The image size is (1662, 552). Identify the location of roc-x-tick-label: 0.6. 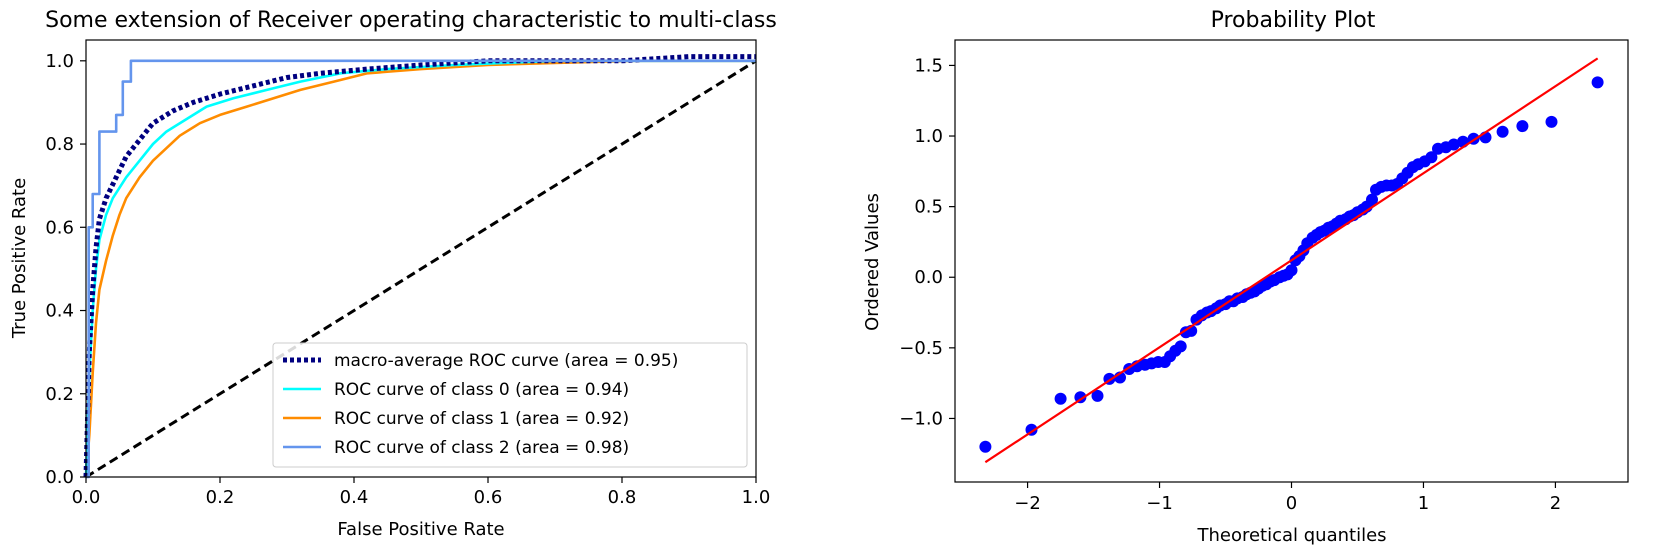
(488, 497).